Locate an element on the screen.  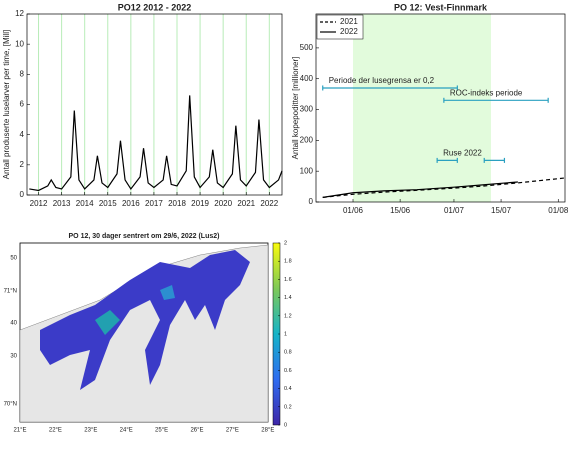
chart-title: PO 12: Vest-Finnmark is located at coordinates (441, 7).